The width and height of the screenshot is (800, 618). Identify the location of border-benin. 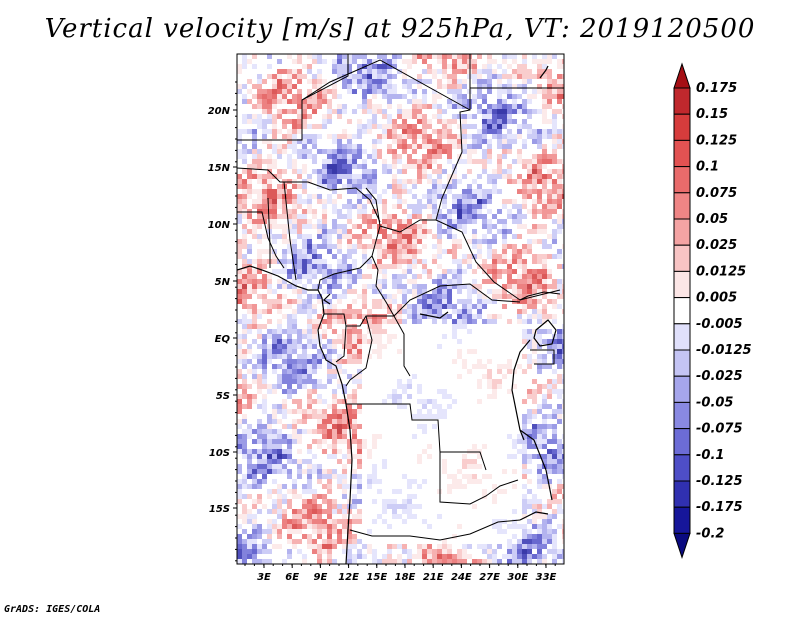
(290, 231).